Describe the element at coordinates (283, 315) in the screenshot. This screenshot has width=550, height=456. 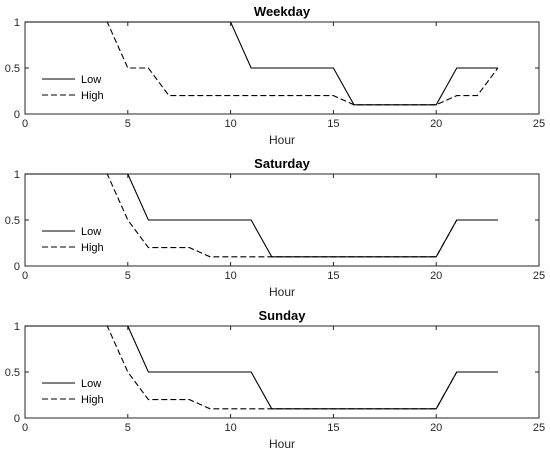
I see `chart-title: Sunday` at that location.